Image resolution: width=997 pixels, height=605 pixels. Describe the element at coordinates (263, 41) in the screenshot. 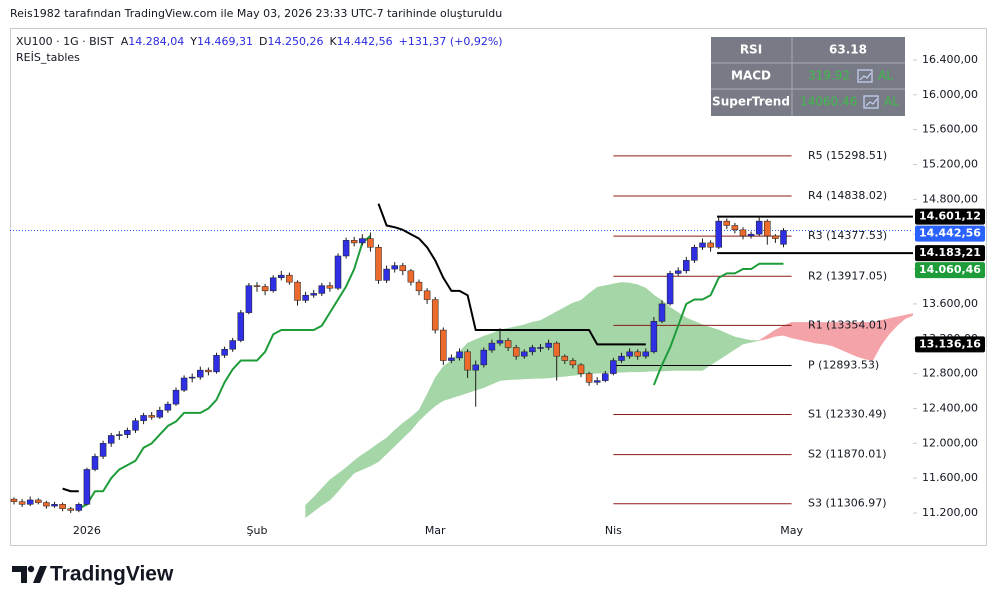

I see `ohlc-label: D` at that location.